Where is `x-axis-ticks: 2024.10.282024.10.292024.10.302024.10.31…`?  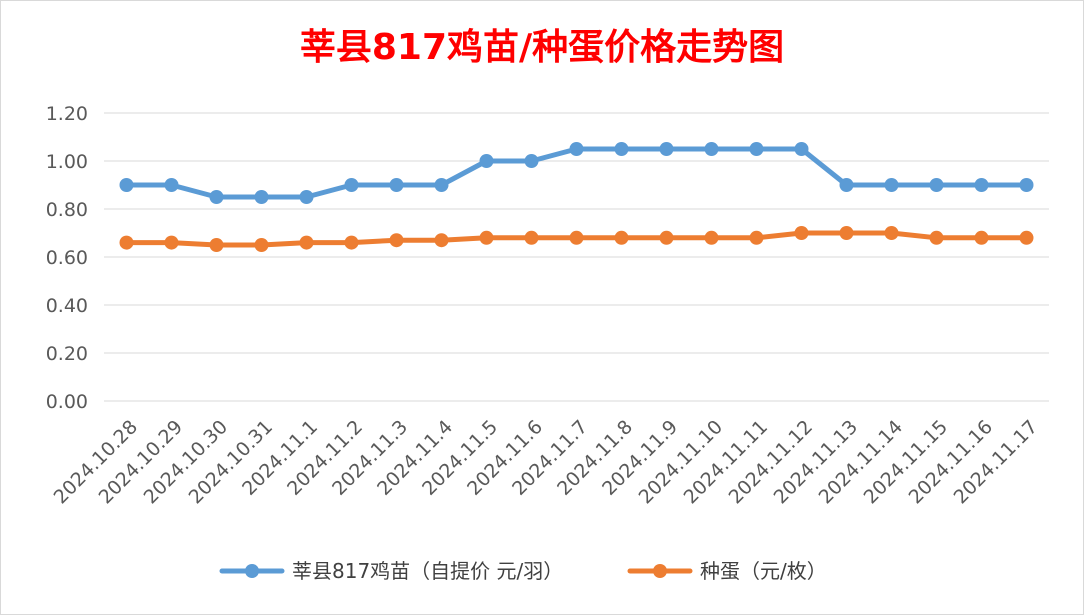 x-axis-ticks: 2024.10.282024.10.292024.10.302024.10.31… is located at coordinates (546, 462).